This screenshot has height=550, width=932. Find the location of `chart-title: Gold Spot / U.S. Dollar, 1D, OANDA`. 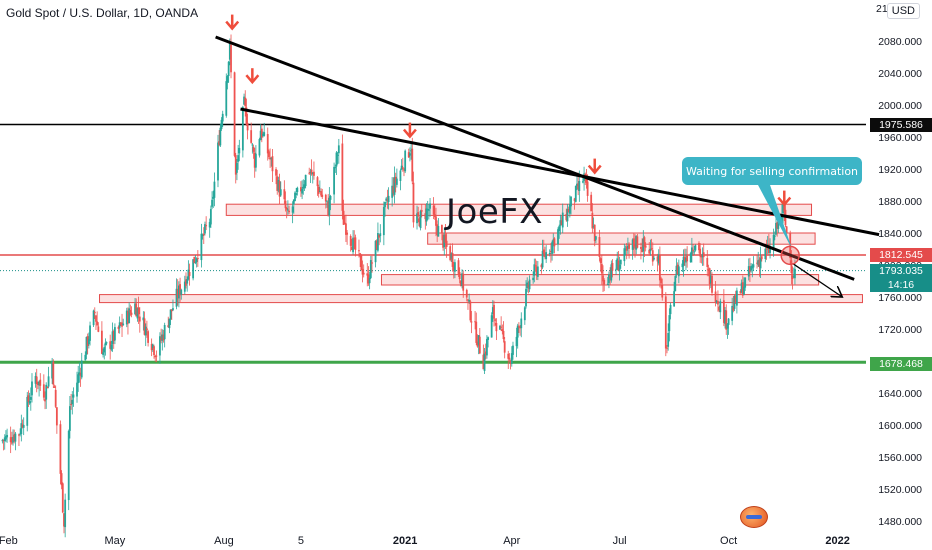

chart-title: Gold Spot / U.S. Dollar, 1D, OANDA is located at coordinates (102, 13).